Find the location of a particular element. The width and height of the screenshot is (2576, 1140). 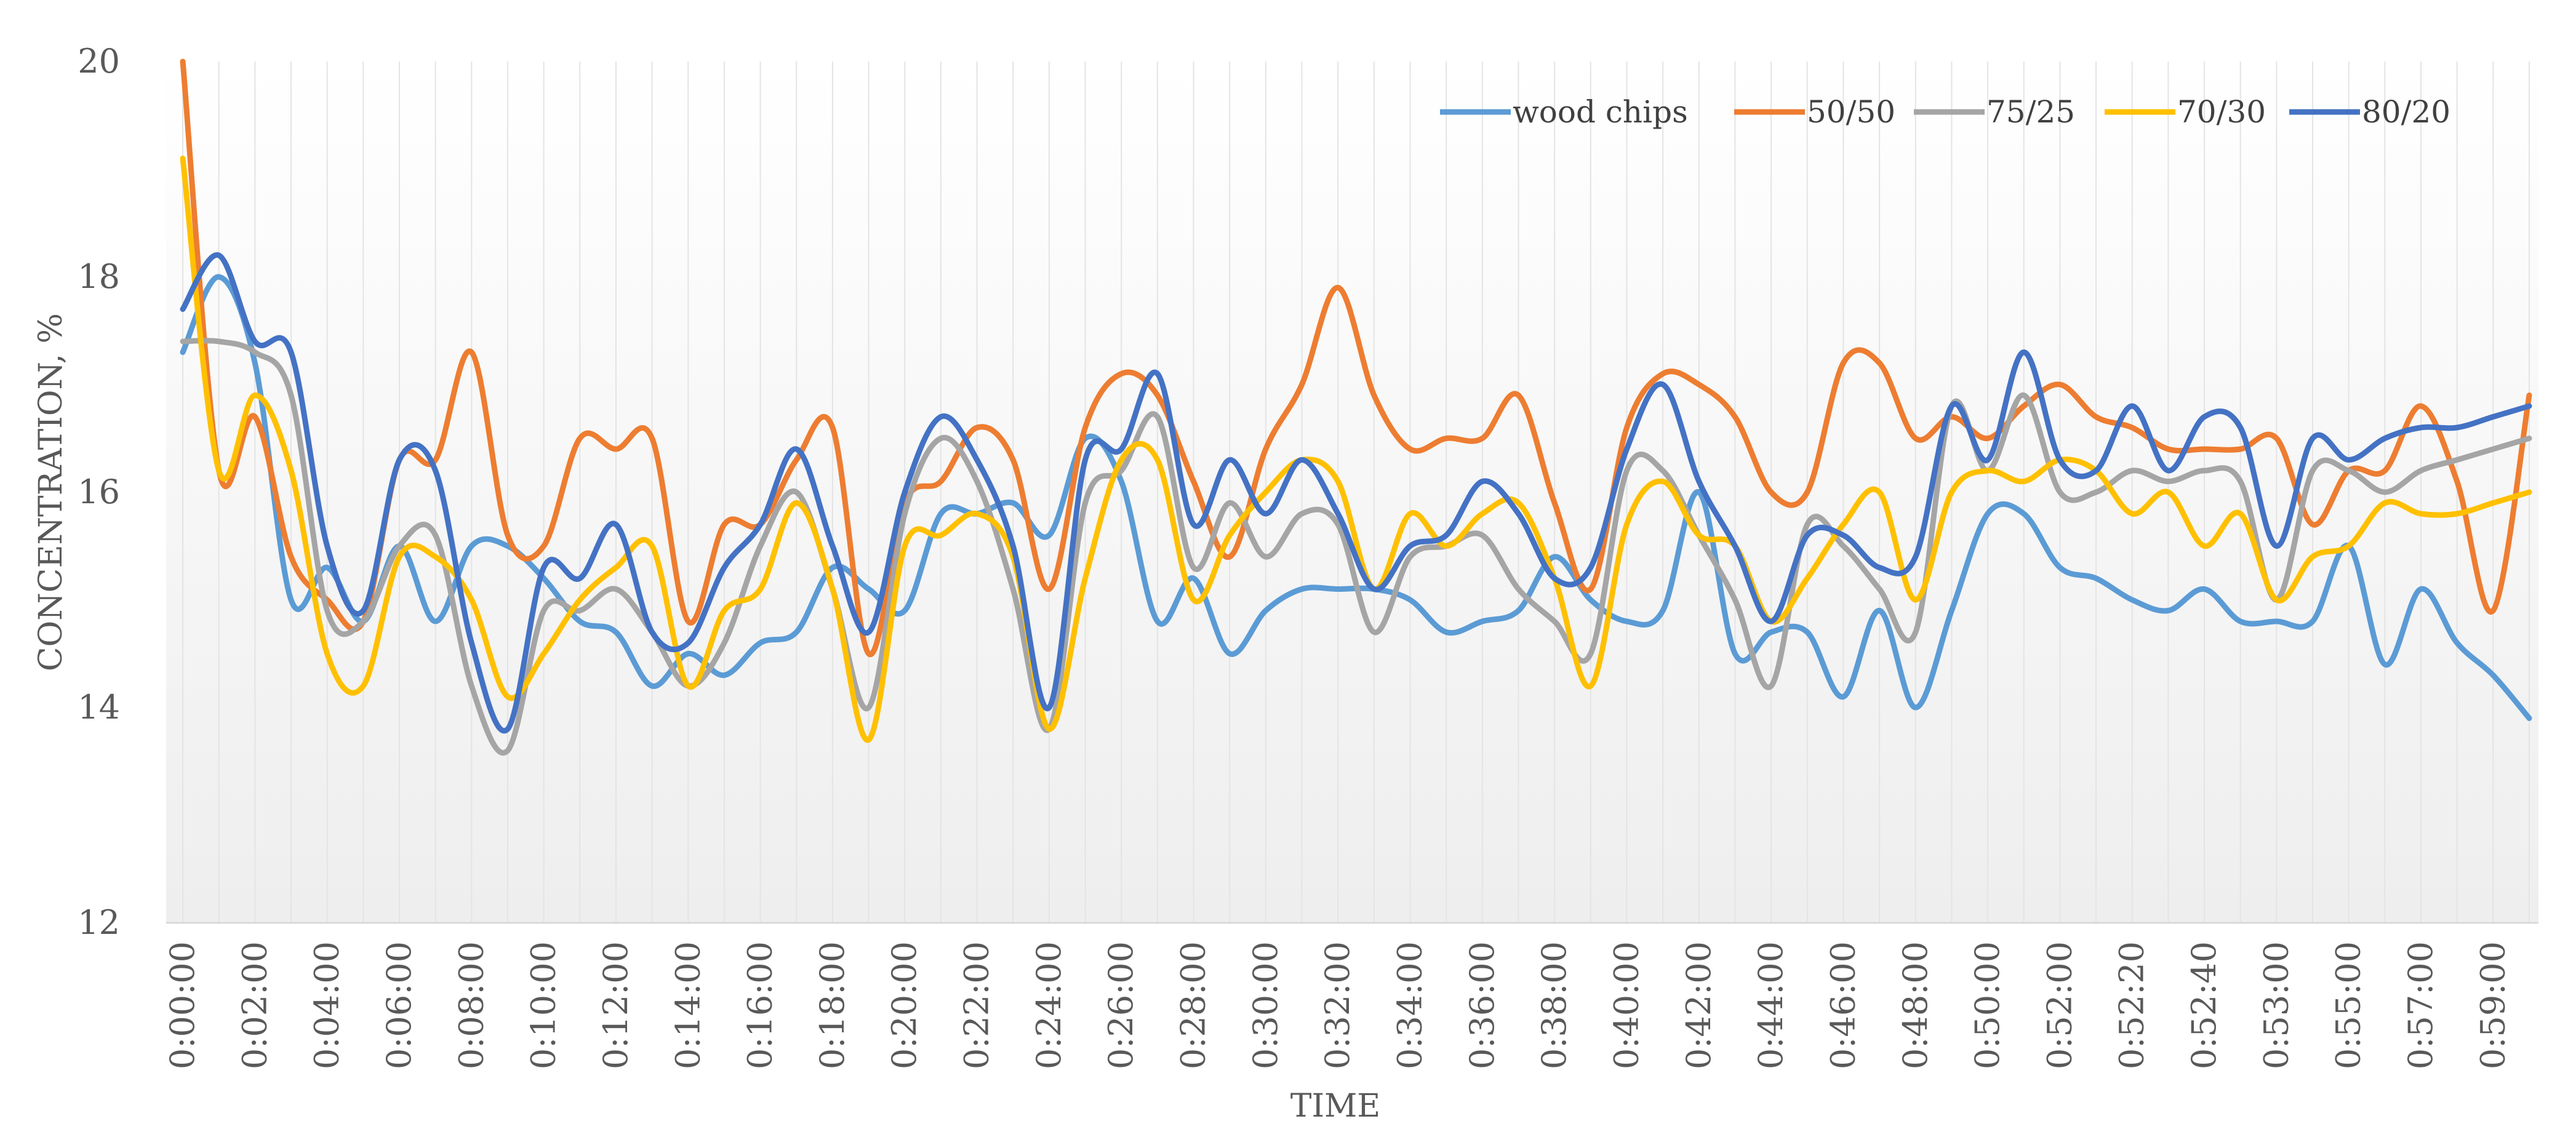

legend-label-wood-chips: wood chips is located at coordinates (1600, 112).